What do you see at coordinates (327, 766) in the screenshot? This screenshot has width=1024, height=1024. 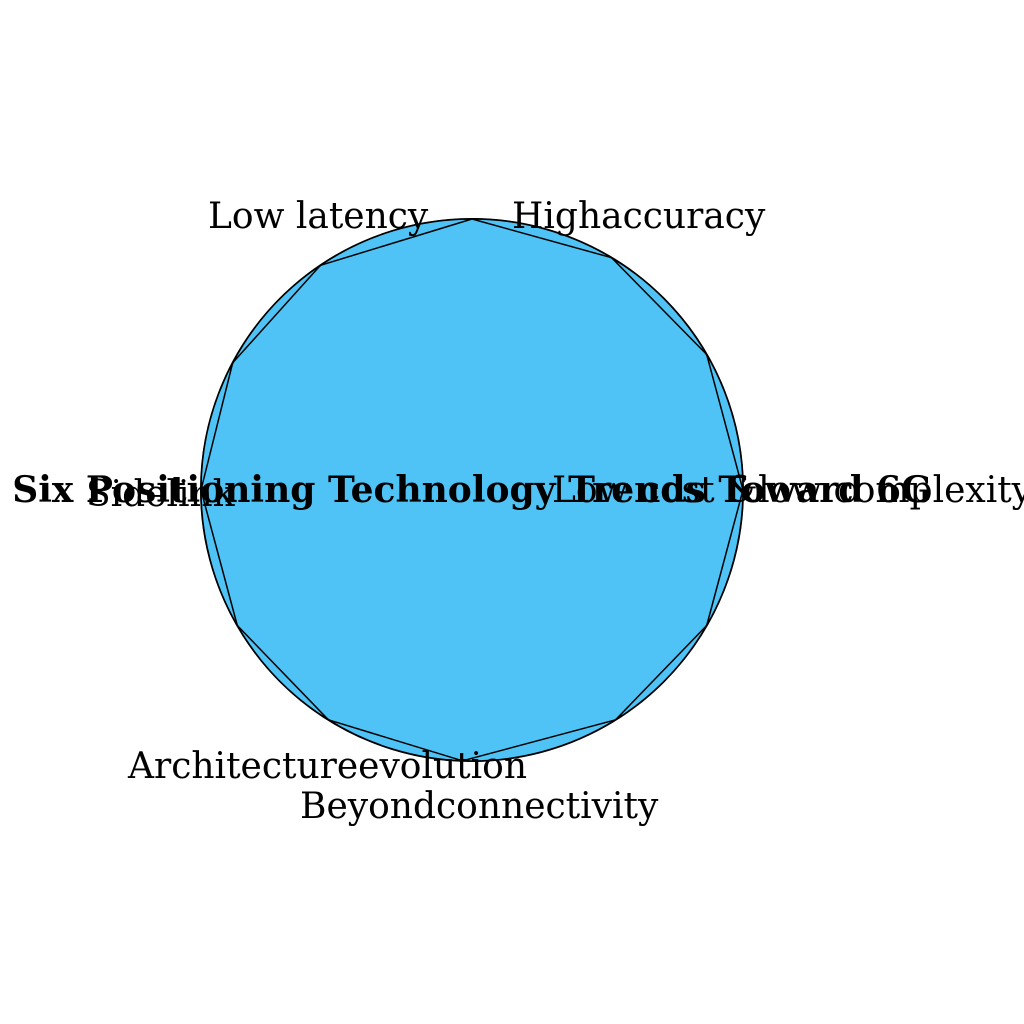 I see `trend-label-architecture-evolution: Architectureevolution` at bounding box center [327, 766].